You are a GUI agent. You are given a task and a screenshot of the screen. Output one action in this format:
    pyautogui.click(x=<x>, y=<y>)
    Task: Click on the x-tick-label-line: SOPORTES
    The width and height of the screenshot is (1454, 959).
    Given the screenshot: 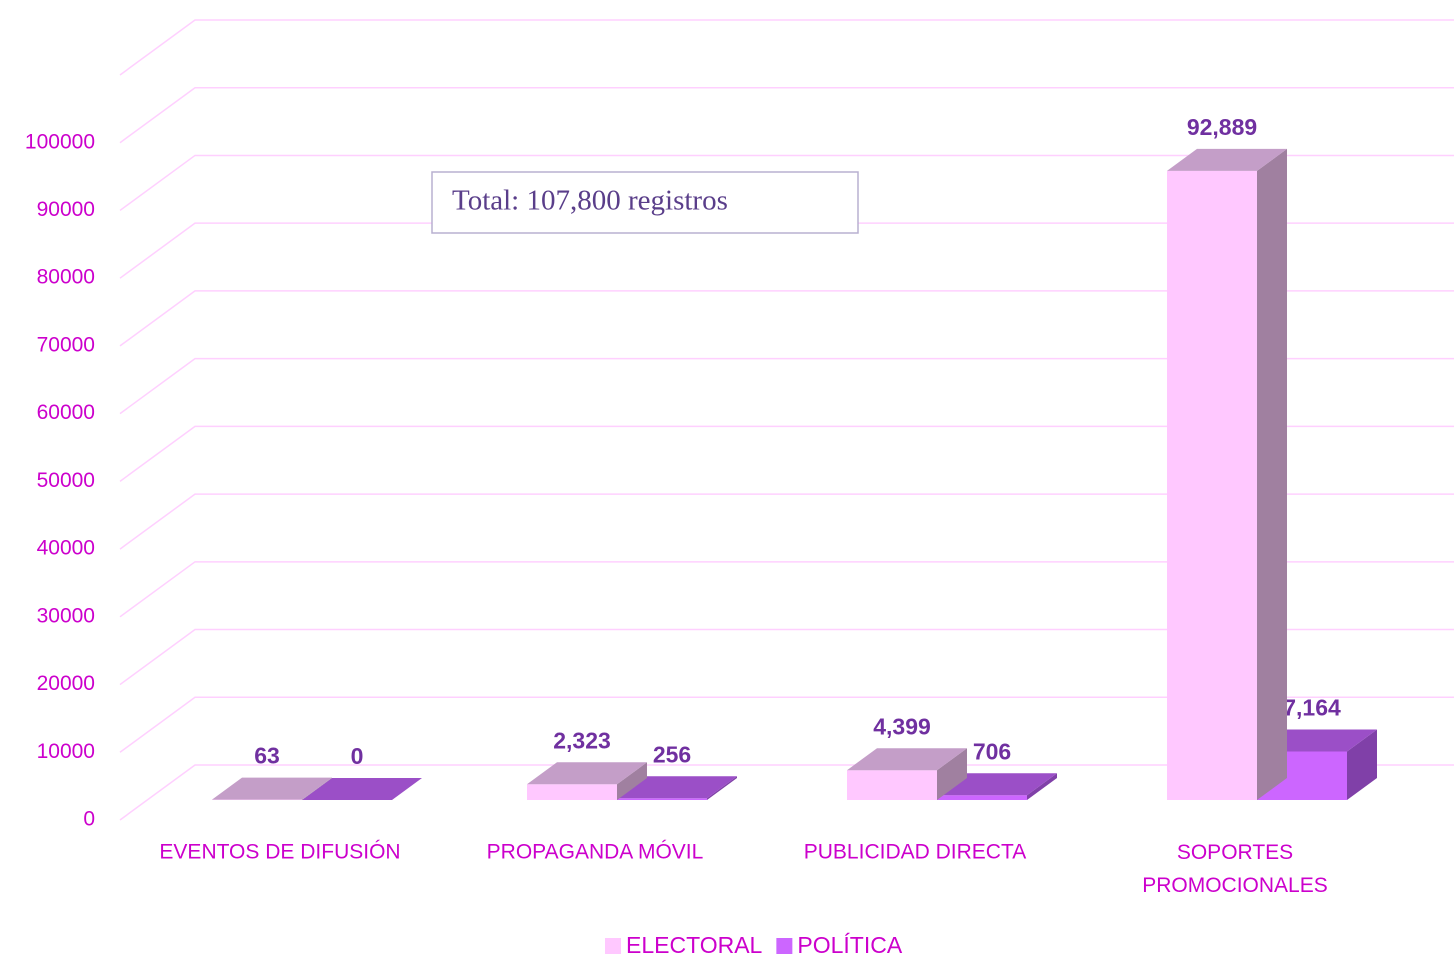 What is the action you would take?
    pyautogui.click(x=1235, y=852)
    